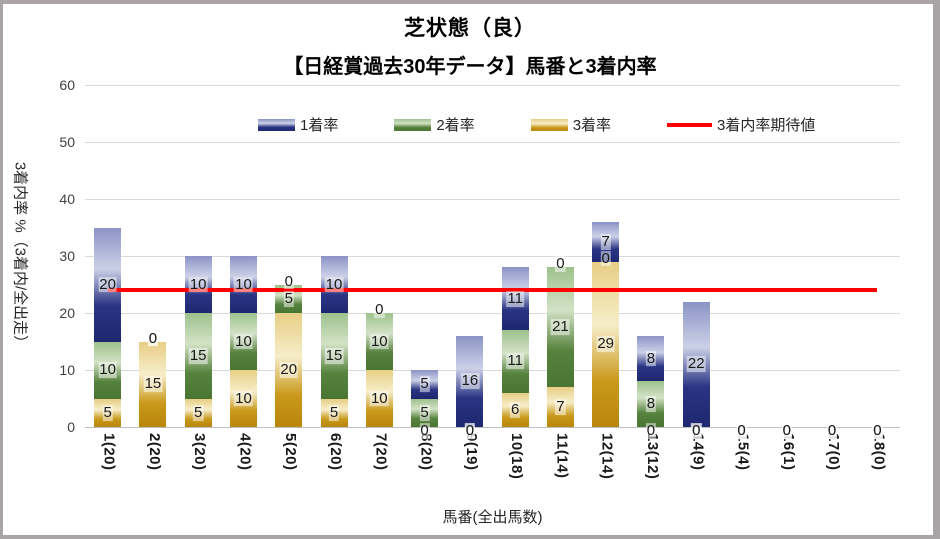  I want to click on y-tick-label: 60, so click(67, 85).